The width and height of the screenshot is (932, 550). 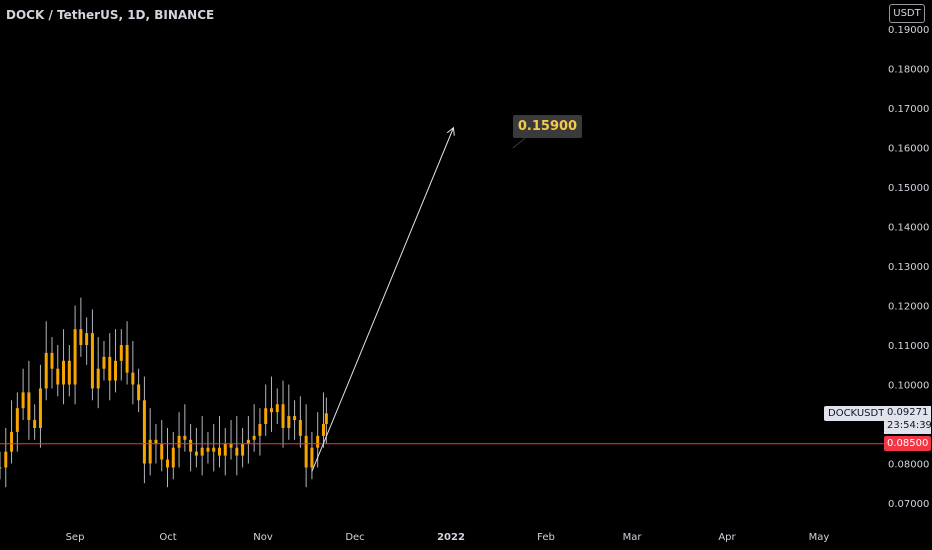 I want to click on y-tick-label: 0.11000, so click(x=908, y=346).